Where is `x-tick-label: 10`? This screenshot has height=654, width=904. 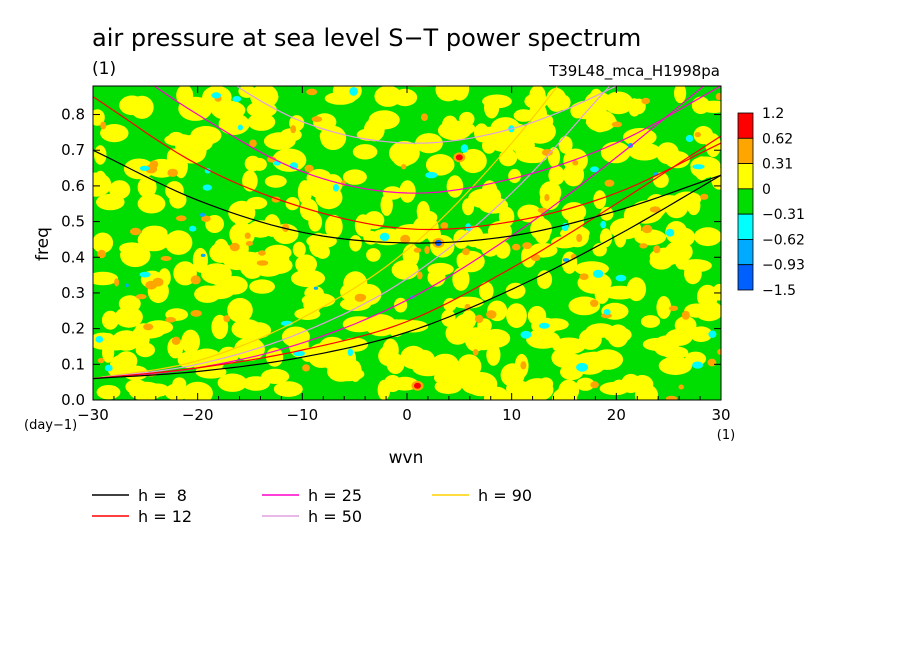
x-tick-label: 10 is located at coordinates (511, 415).